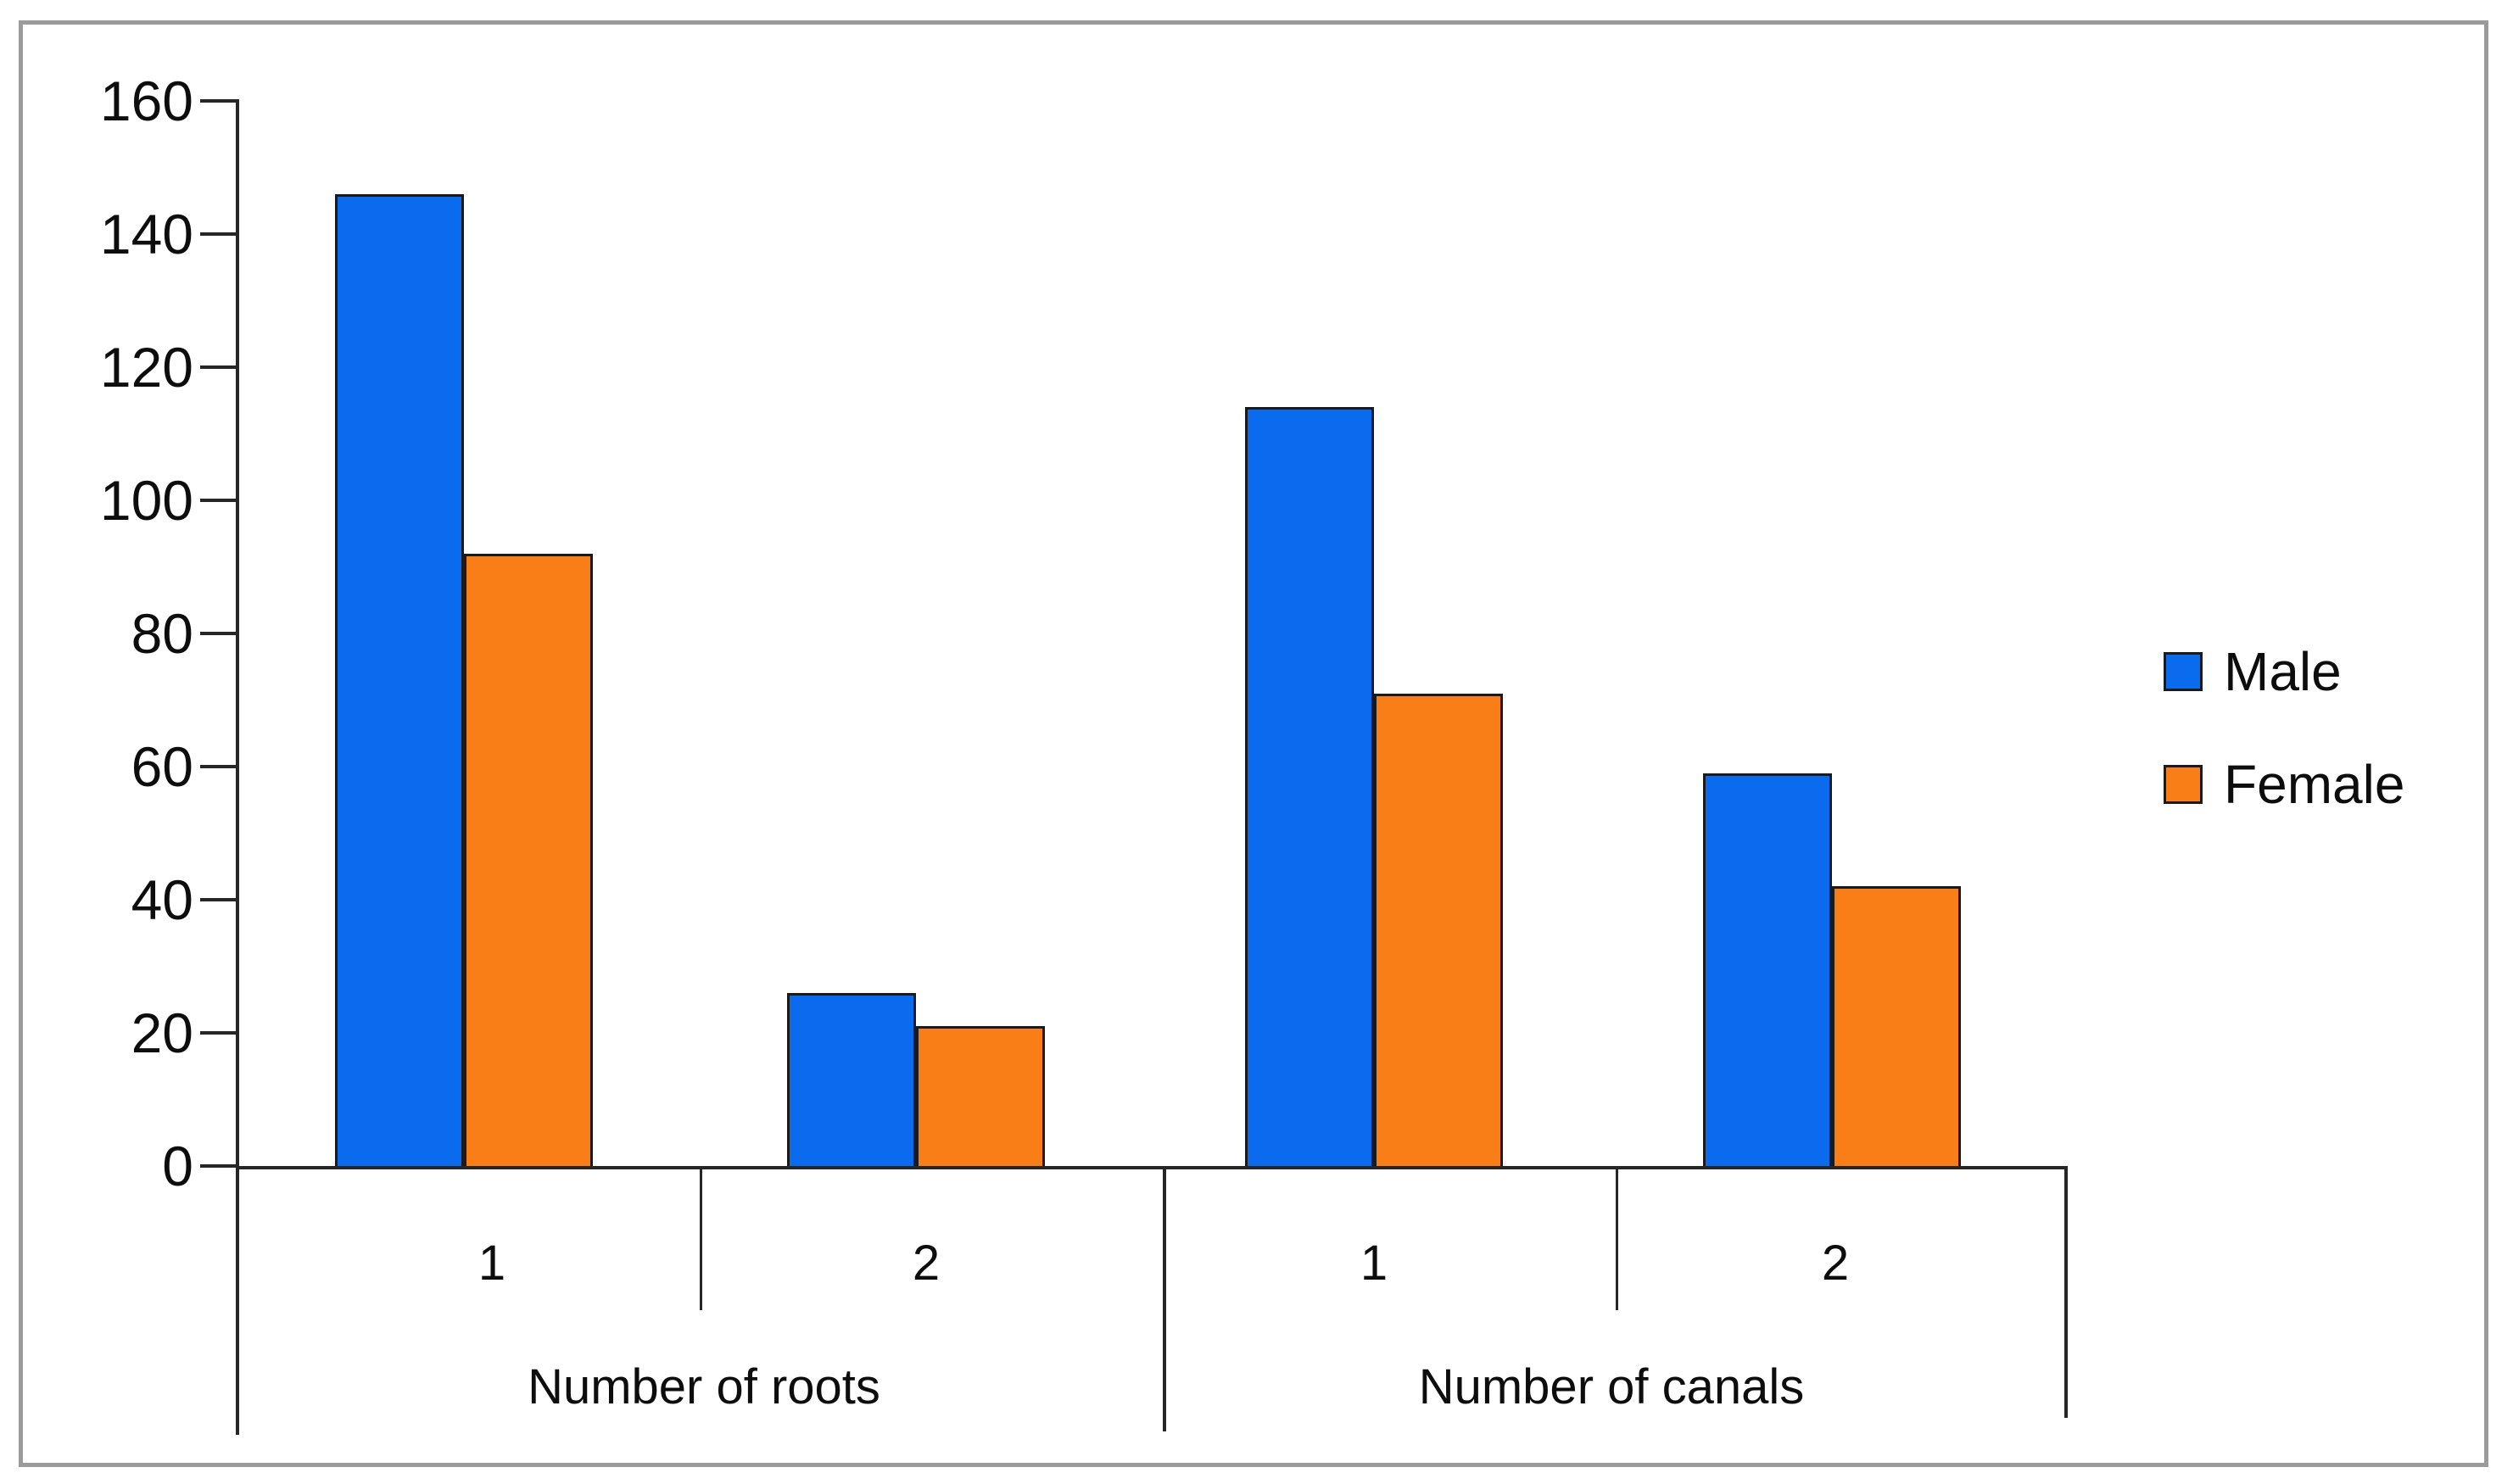 The image size is (2513, 1484). What do you see at coordinates (1617, 1238) in the screenshot?
I see `category-divider-canals` at bounding box center [1617, 1238].